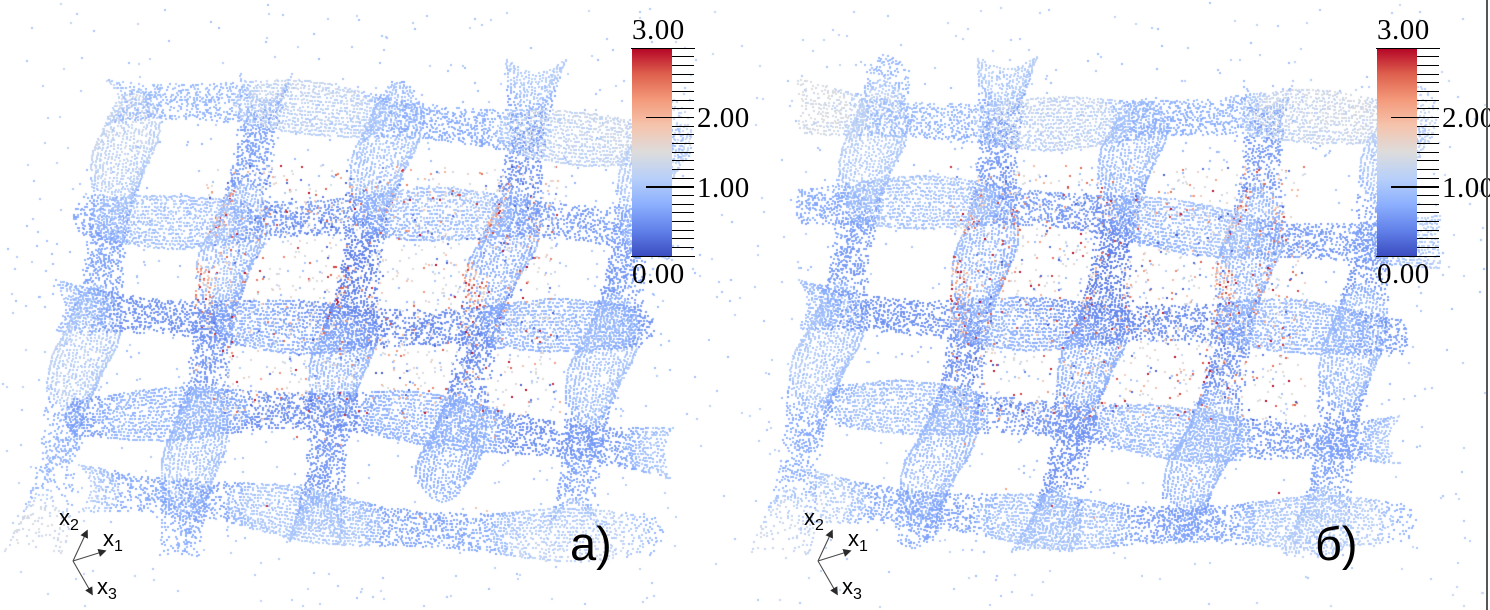  What do you see at coordinates (1487, 305) in the screenshot?
I see `figure-right-border` at bounding box center [1487, 305].